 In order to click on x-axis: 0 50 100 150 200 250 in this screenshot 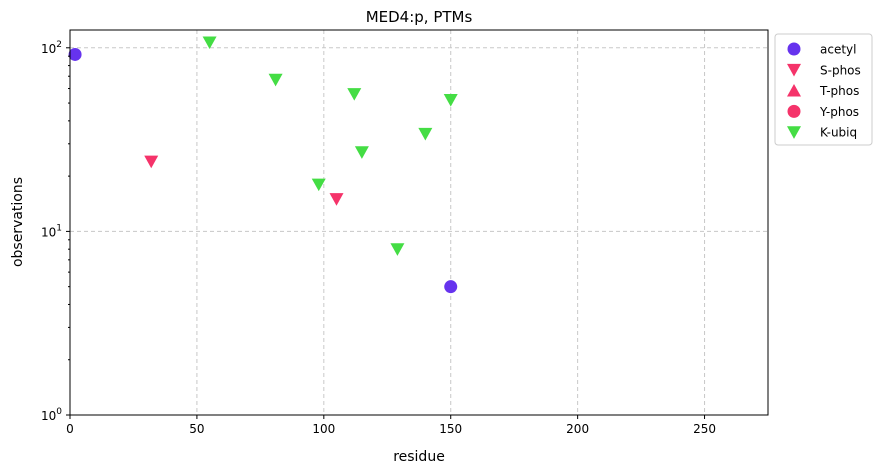, I will do `click(391, 425)`.